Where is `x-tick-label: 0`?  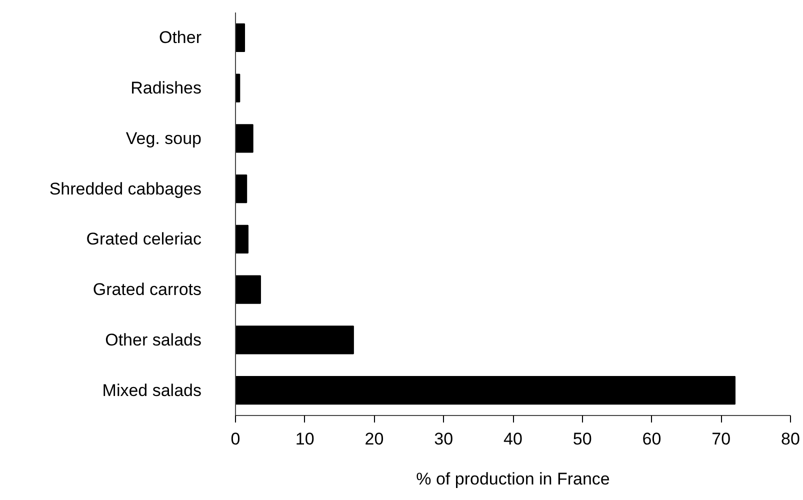
x-tick-label: 0 is located at coordinates (235, 439).